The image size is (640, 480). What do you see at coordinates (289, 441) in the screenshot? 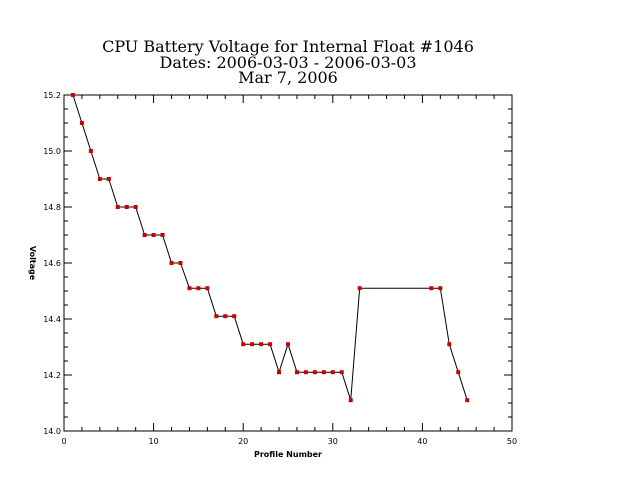
I see `x-tick-labels: 0 10 20 30 40 50` at bounding box center [289, 441].